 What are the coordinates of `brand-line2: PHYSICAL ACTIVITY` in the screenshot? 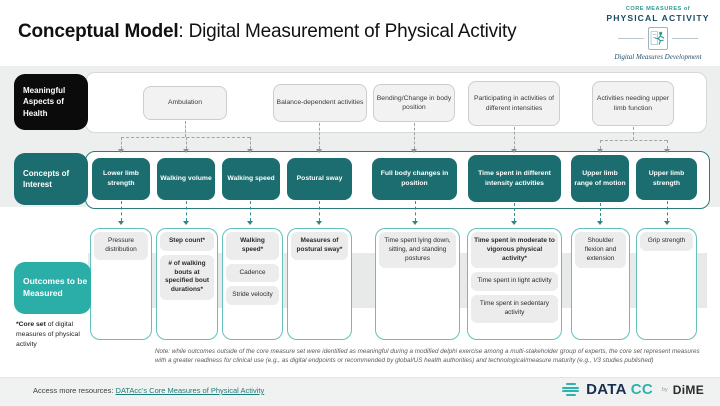 It's located at (658, 17).